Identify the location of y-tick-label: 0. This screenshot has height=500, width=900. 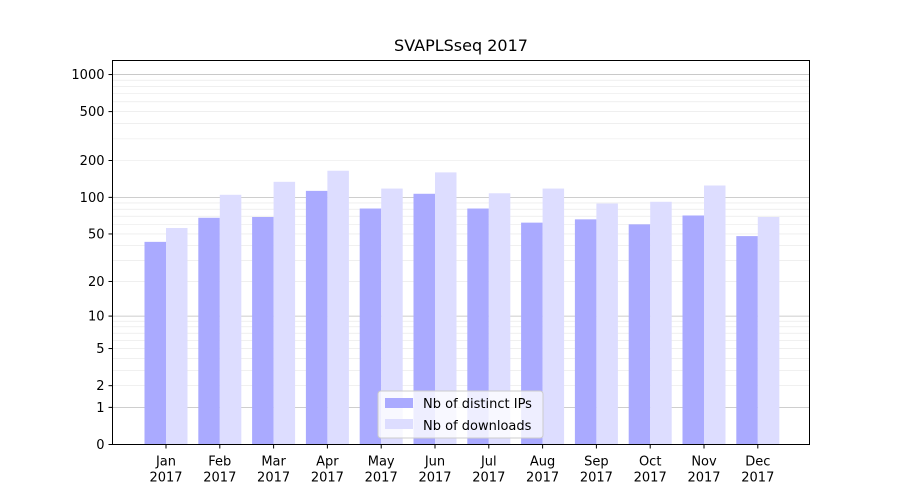
(100, 445).